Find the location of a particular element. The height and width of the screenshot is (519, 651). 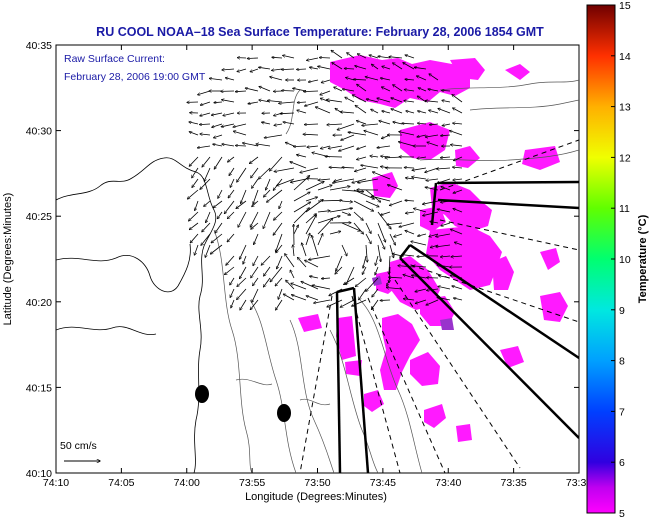

x-tick-label: 74:05 is located at coordinates (121, 483).